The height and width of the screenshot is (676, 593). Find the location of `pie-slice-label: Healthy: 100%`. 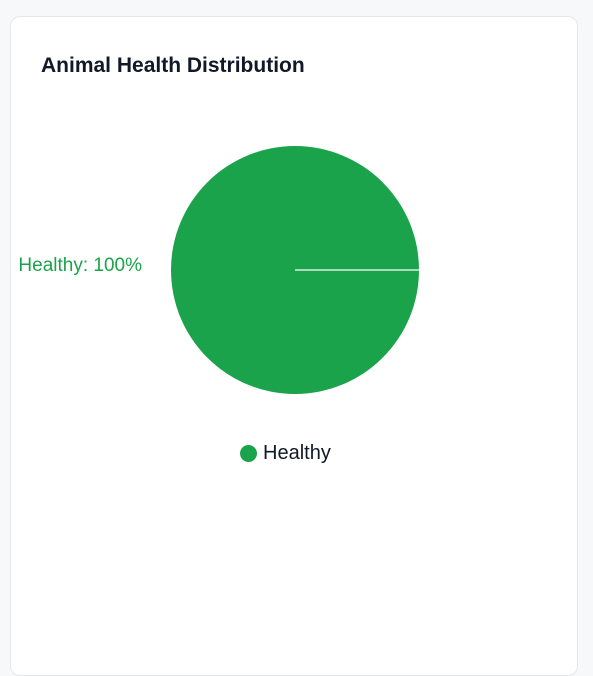

pie-slice-label: Healthy: 100% is located at coordinates (80, 265).